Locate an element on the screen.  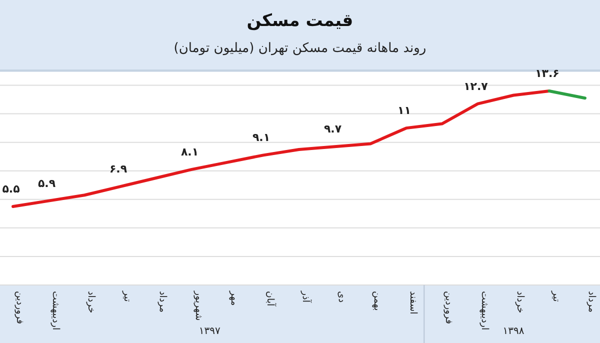
data-label: ۹.۷ is located at coordinates (333, 129).